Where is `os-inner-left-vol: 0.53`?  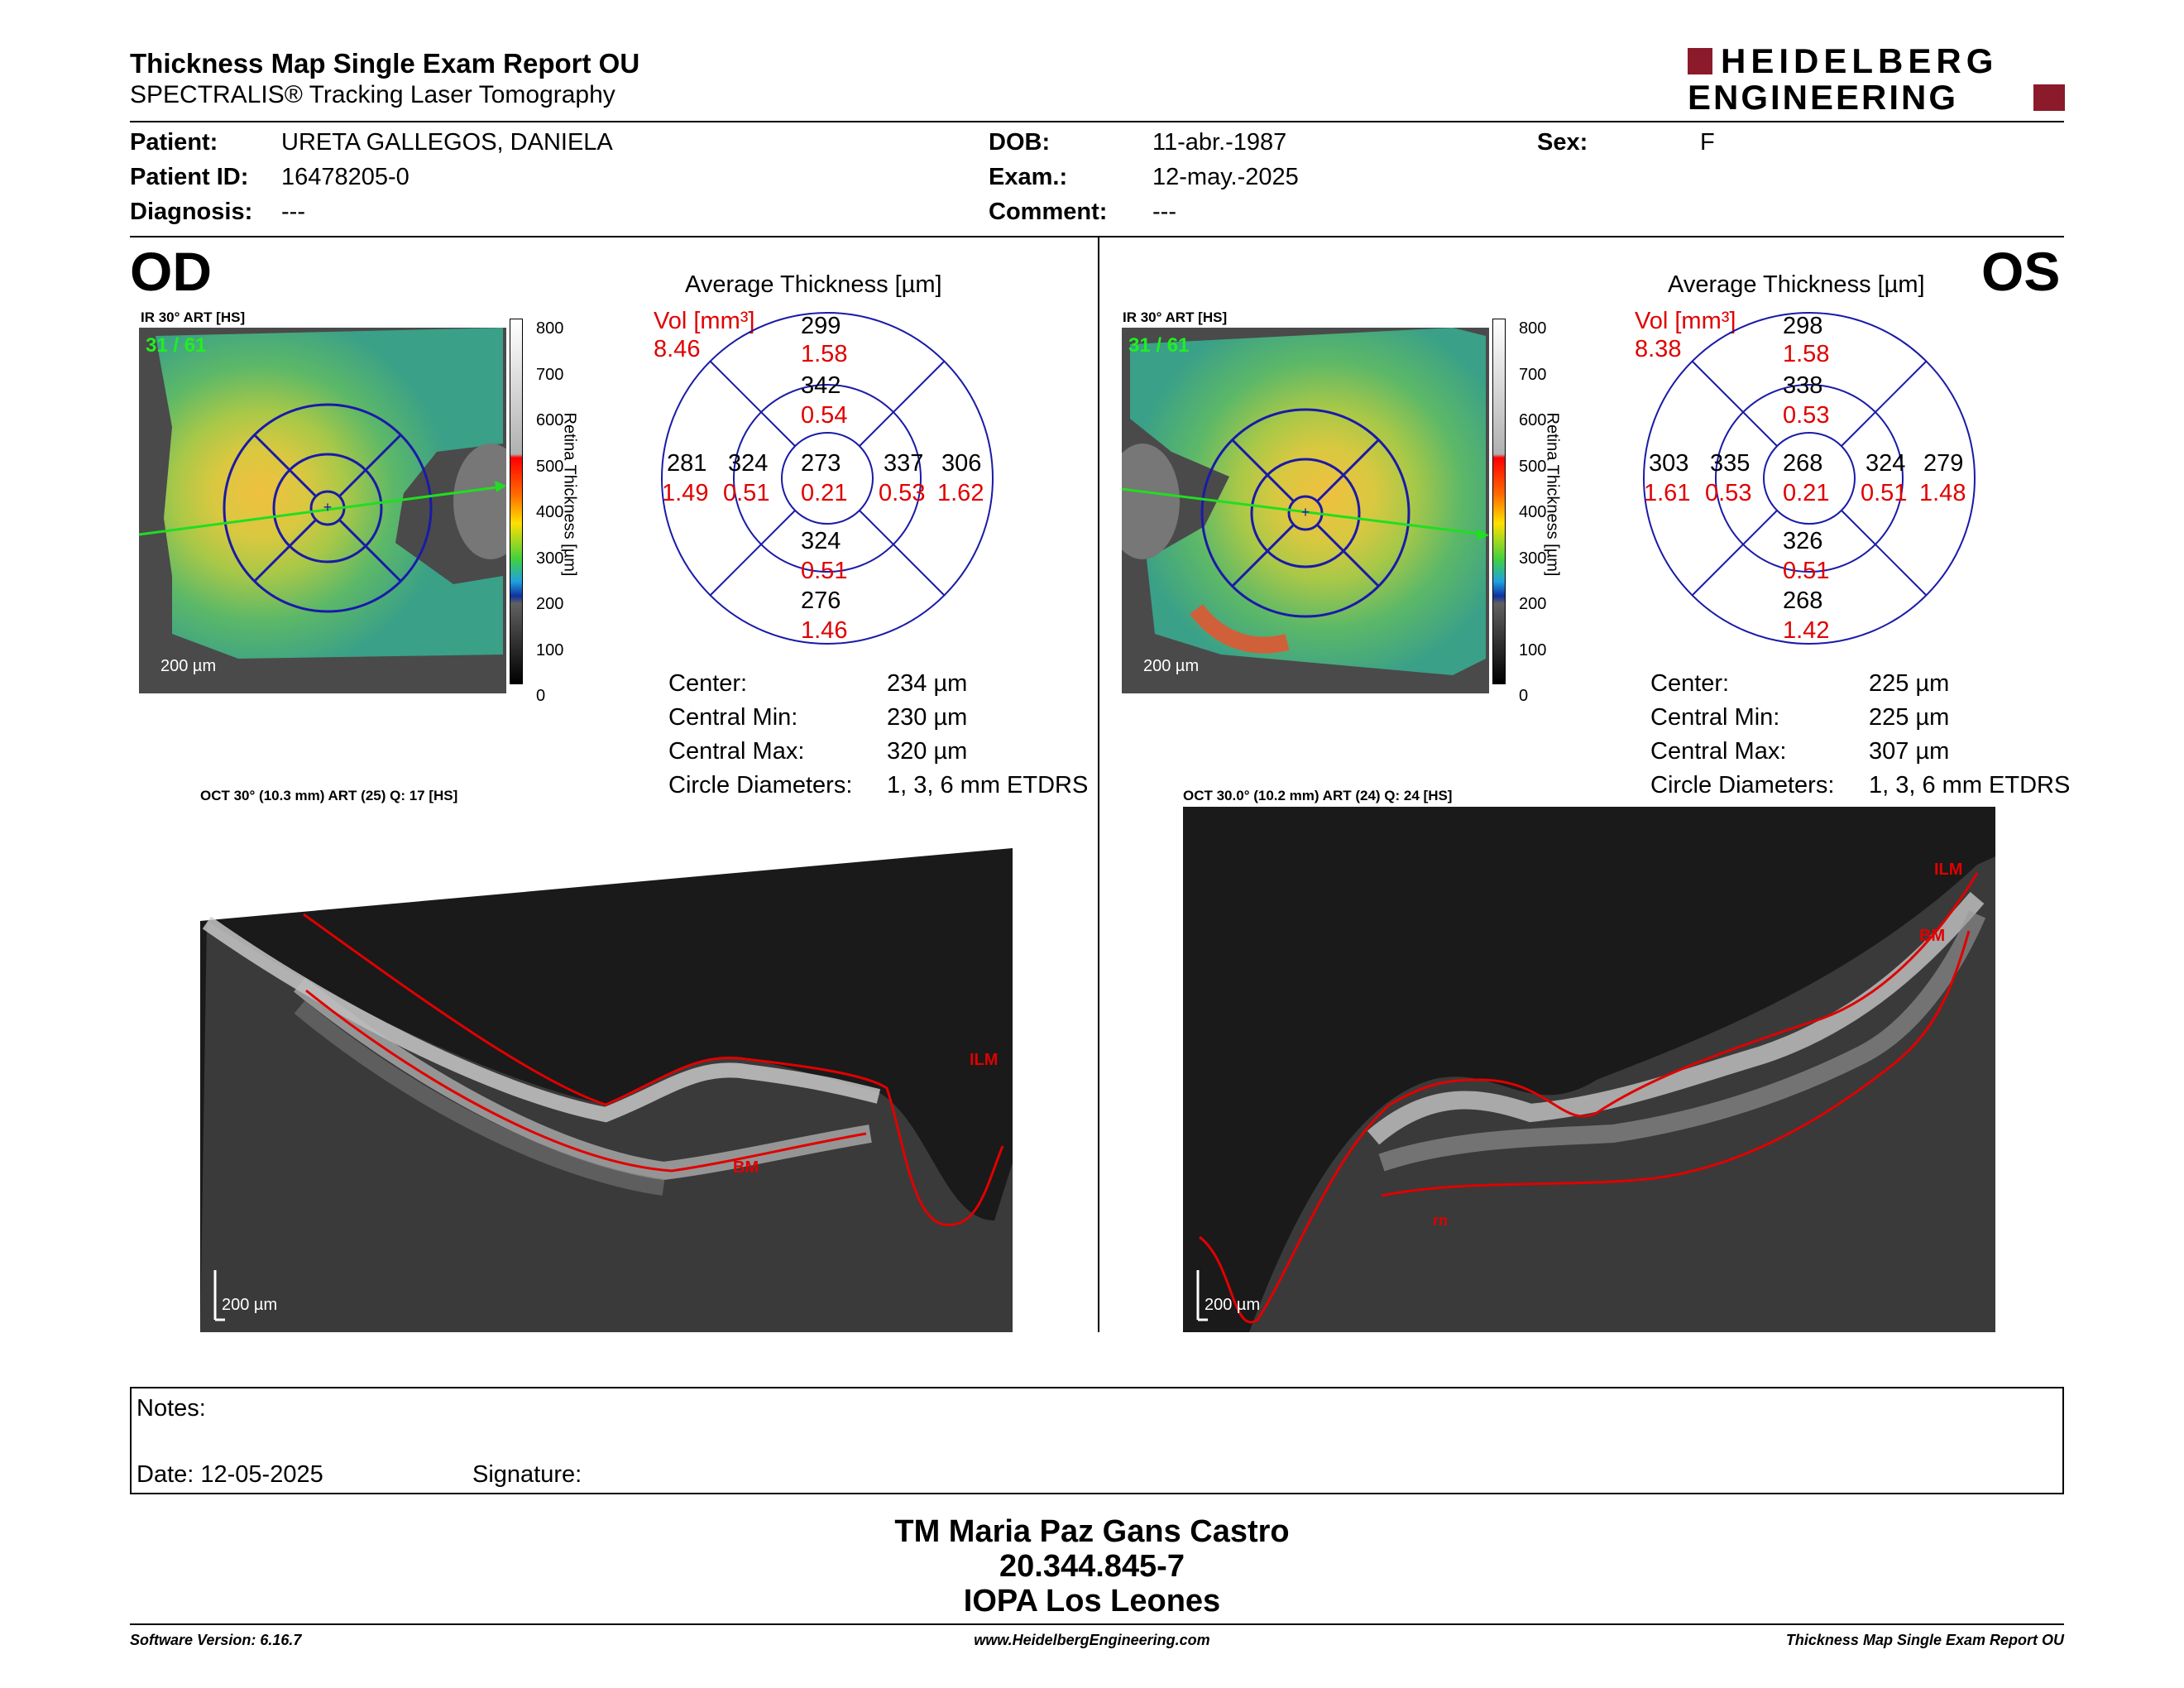
os-inner-left-vol: 0.53 is located at coordinates (1728, 493).